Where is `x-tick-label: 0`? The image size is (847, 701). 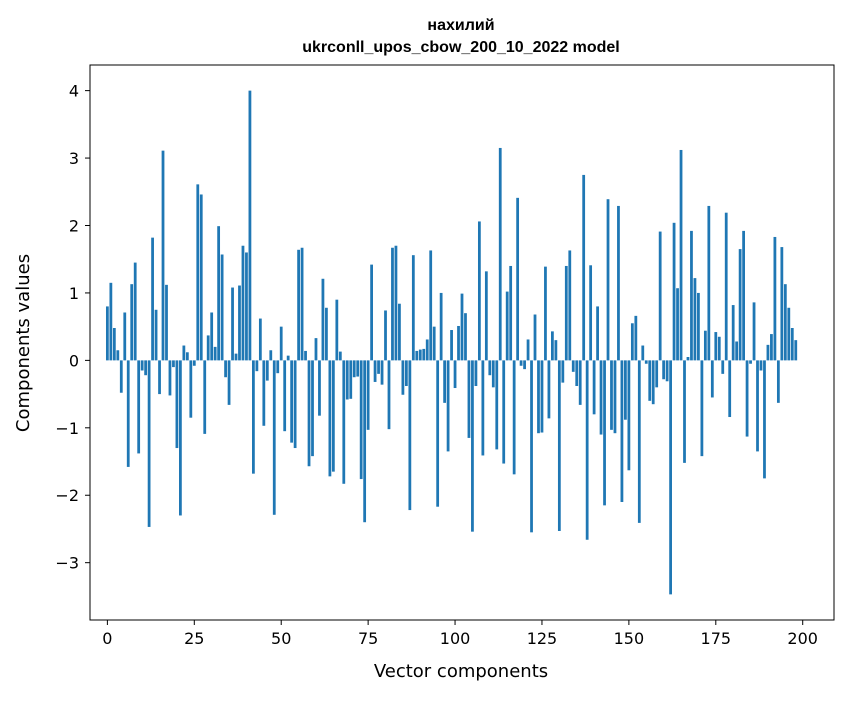
x-tick-label: 0 is located at coordinates (107, 638).